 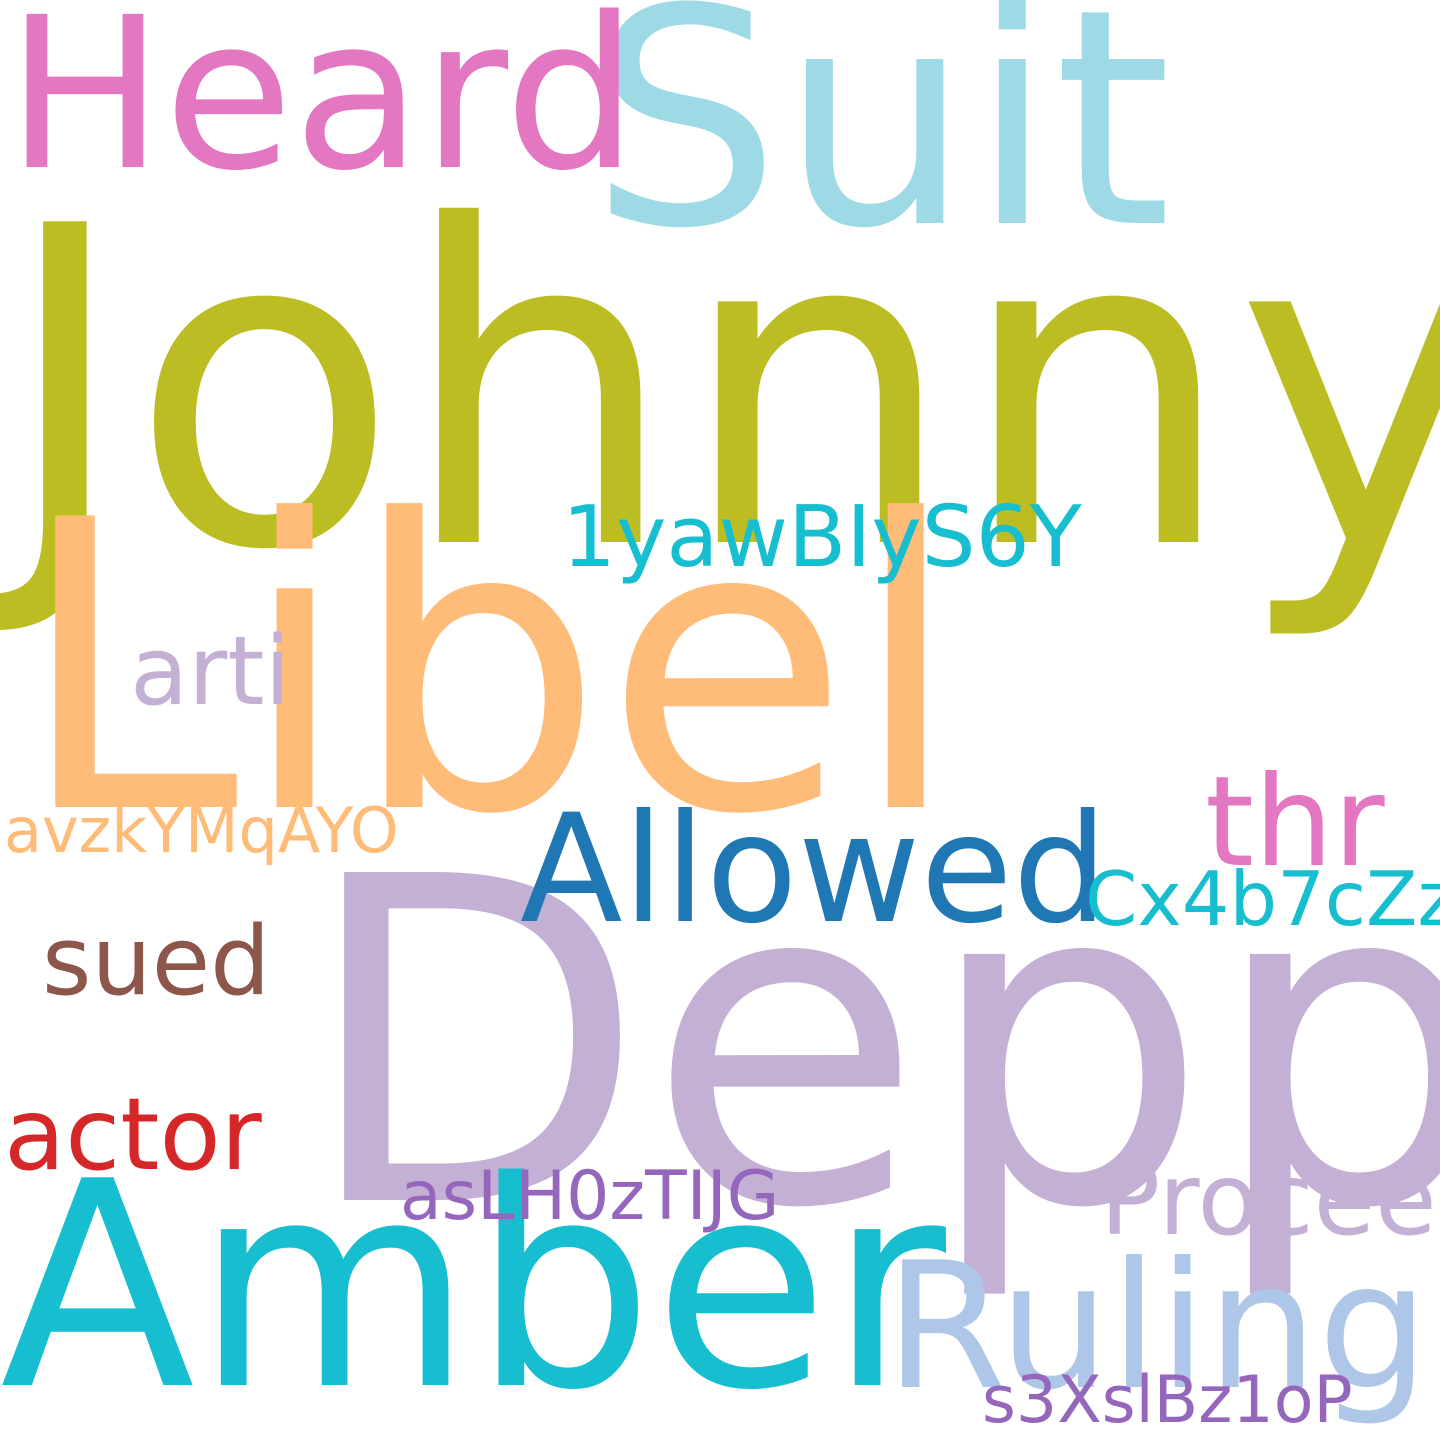 I want to click on word-proceed: Proceed, so click(x=1270, y=1199).